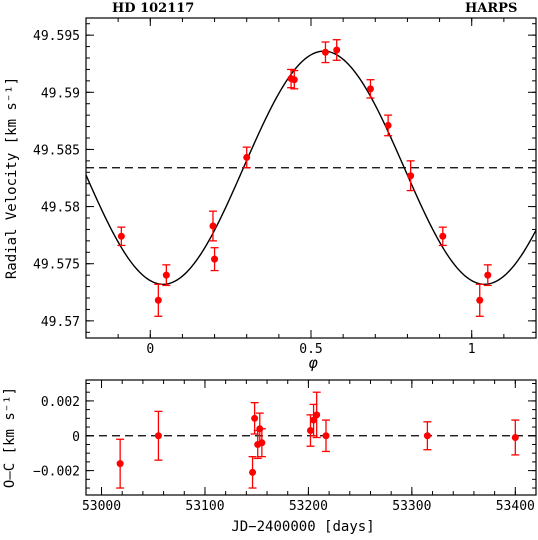 This screenshot has height=540, width=538. I want to click on x-tick-label: 53100, so click(204, 506).